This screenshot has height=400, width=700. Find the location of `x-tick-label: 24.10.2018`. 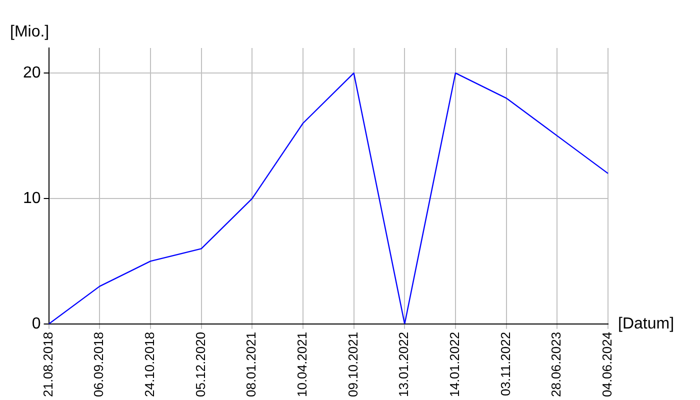

x-tick-label: 24.10.2018 is located at coordinates (150, 365).